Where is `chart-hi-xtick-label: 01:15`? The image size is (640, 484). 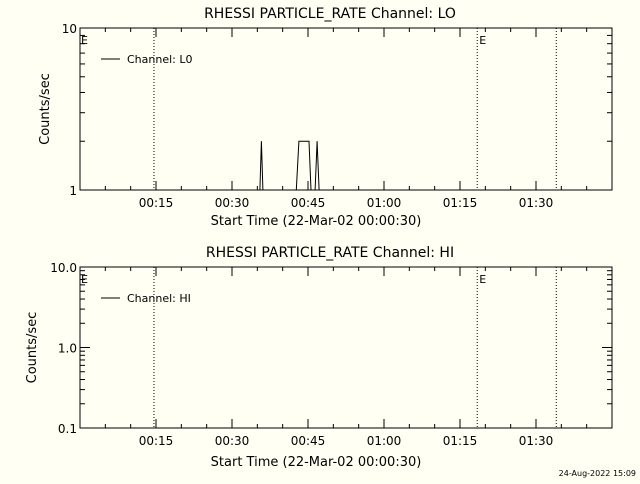
chart-hi-xtick-label: 01:15 is located at coordinates (460, 441).